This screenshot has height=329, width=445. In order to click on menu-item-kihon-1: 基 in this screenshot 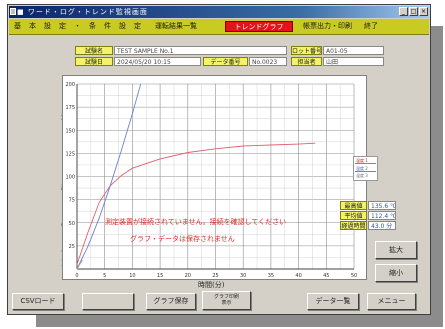, I will do `click(17, 26)`.